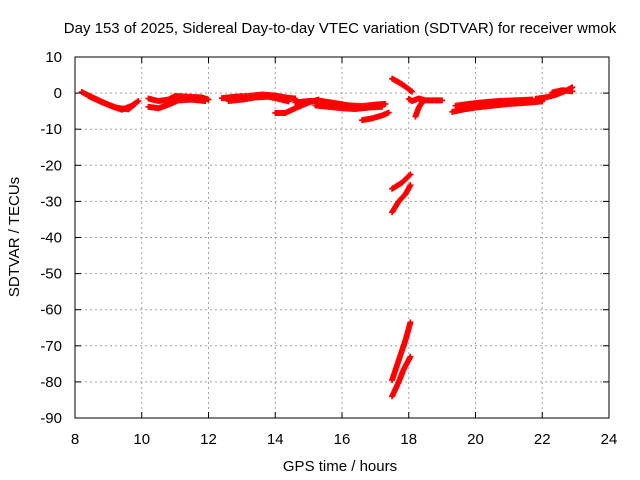 The image size is (640, 480). I want to click on x-tick-label: 16, so click(342, 439).